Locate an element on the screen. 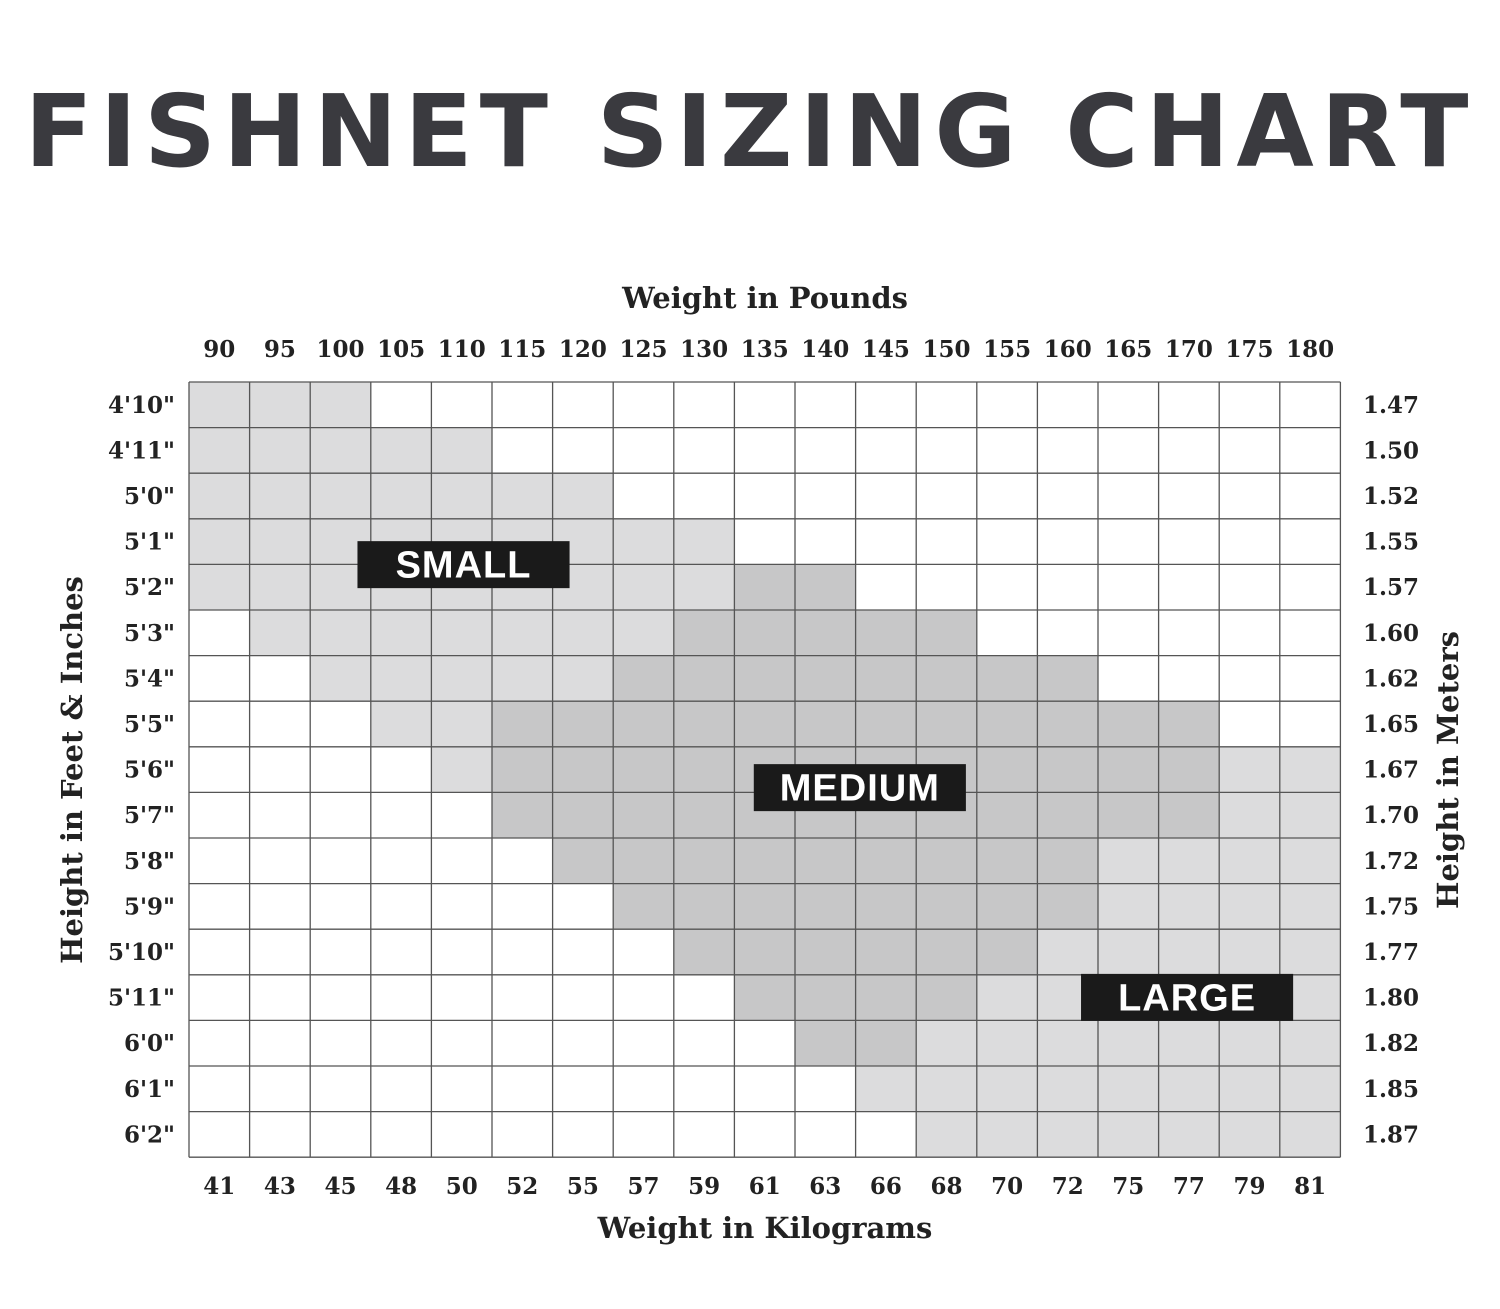  kilogram-tick-label: 70 is located at coordinates (1007, 1186).